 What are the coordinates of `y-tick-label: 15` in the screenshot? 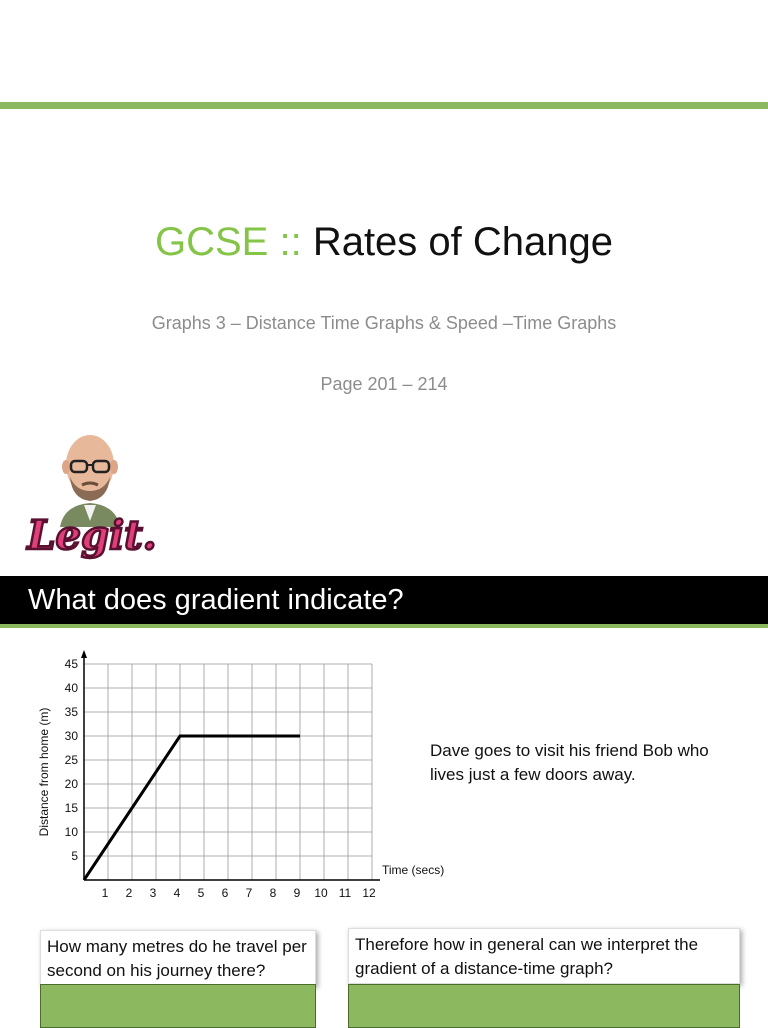 It's located at (72, 808).